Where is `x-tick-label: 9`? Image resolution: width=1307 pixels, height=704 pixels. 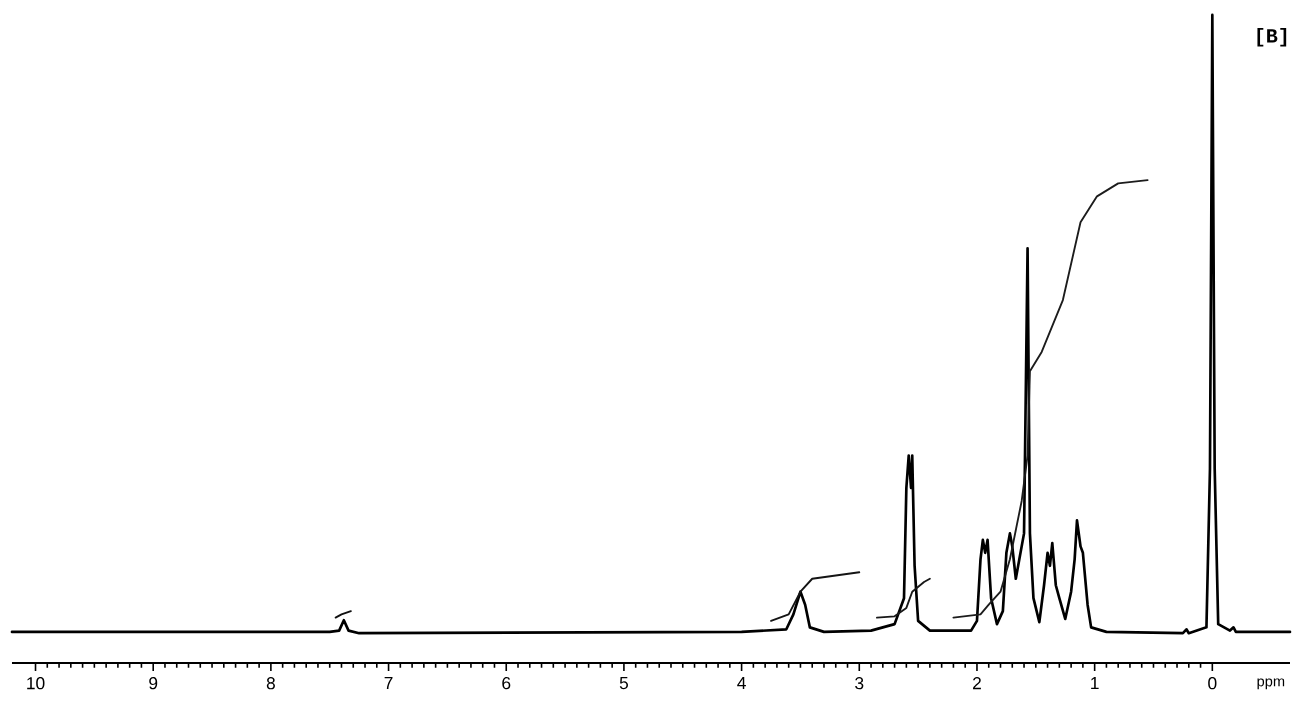
x-tick-label: 9 is located at coordinates (153, 683).